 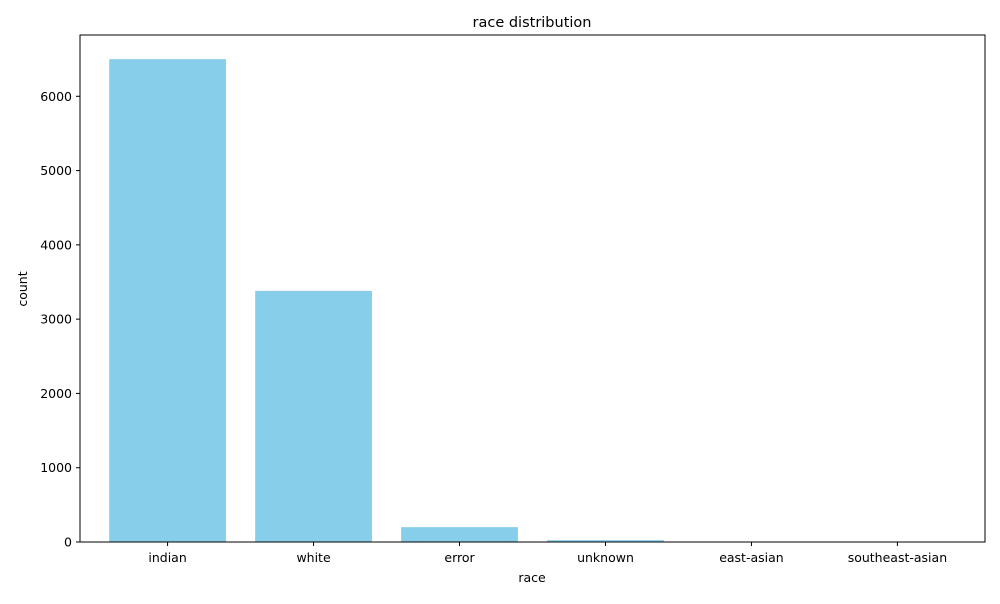 I want to click on bar-error, so click(x=459, y=534).